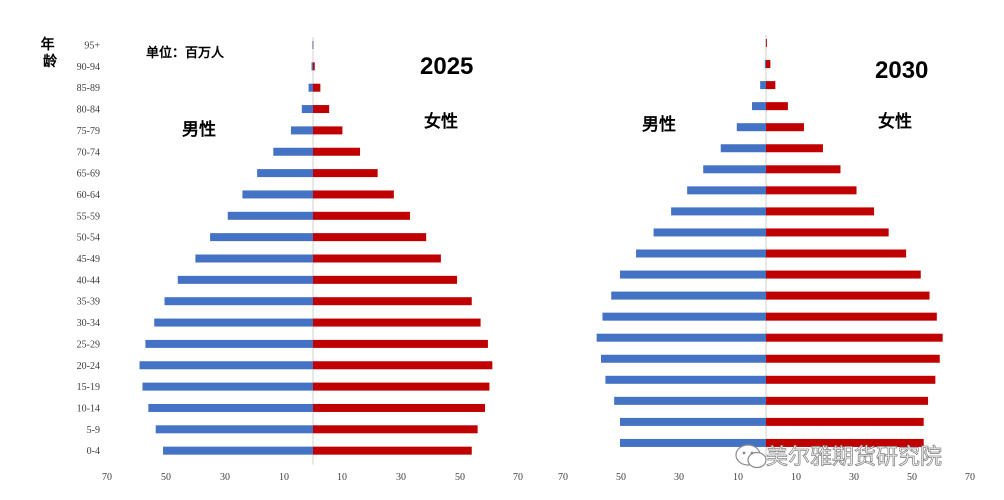 The width and height of the screenshot is (1004, 500). I want to click on age-tick-label: 40-44, so click(88, 280).